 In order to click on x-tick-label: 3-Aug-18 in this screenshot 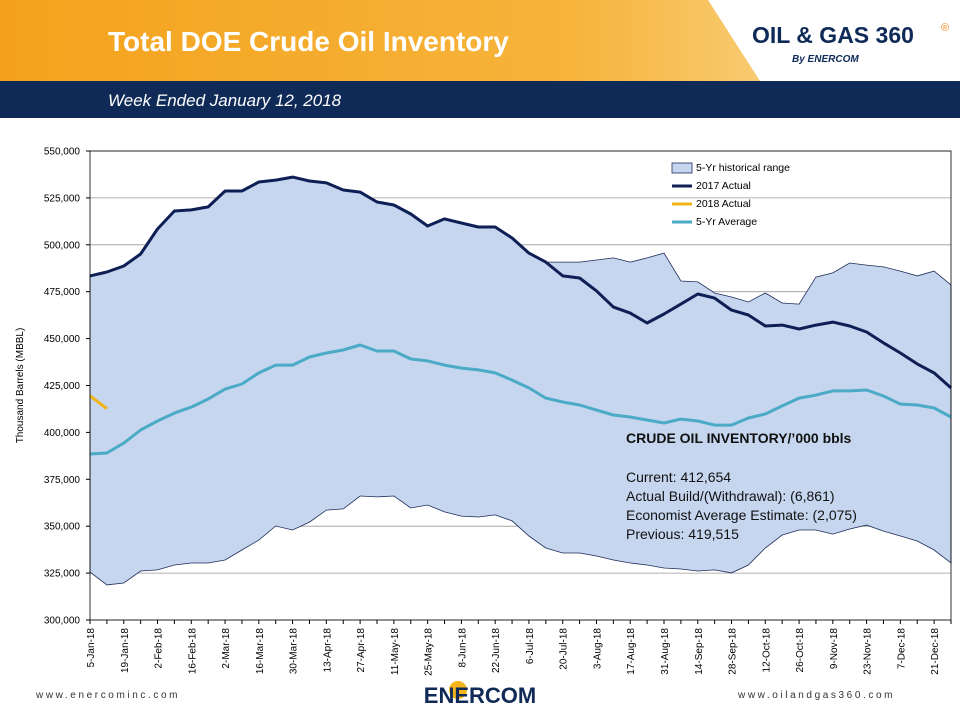, I will do `click(597, 649)`.